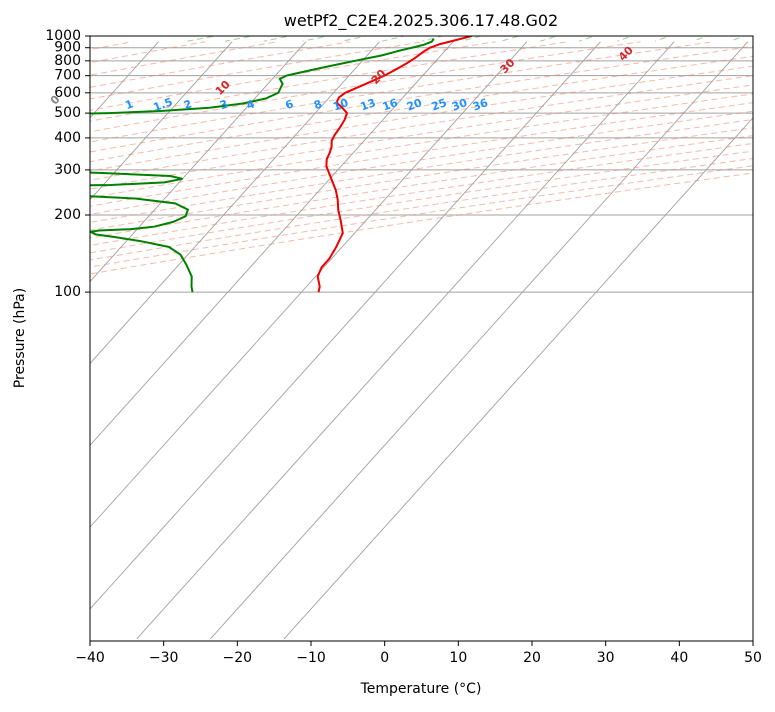  I want to click on mixing-ratio-label: 1, so click(129, 104).